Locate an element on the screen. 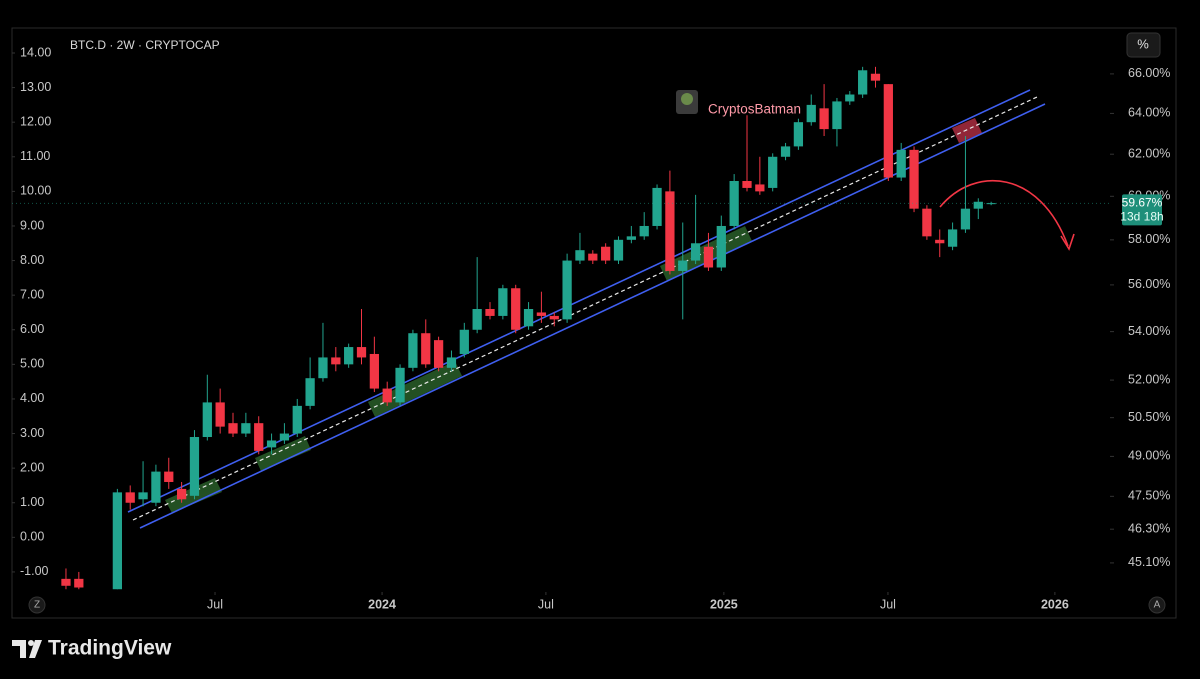 This screenshot has width=1200, height=679. left-button is located at coordinates (37, 605).